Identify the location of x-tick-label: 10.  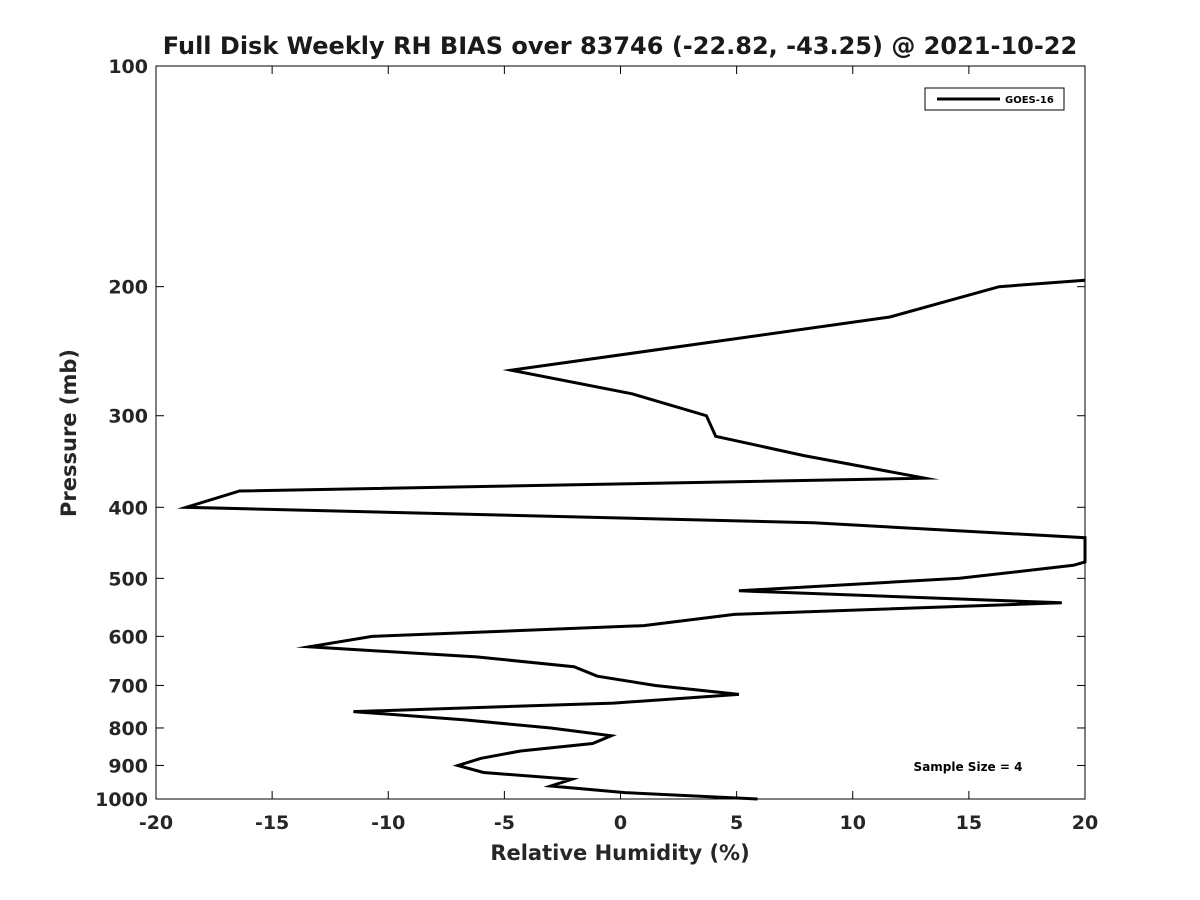
(853, 823).